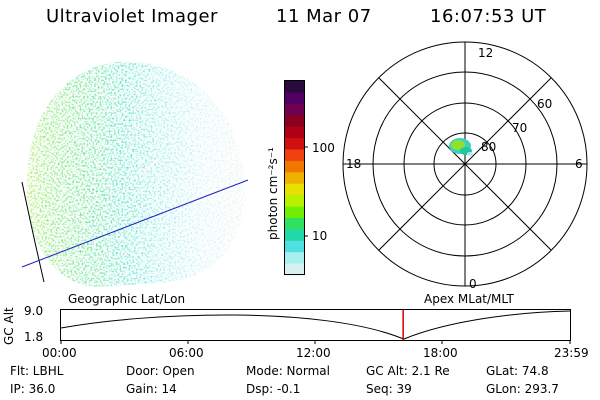 The image size is (600, 400). Describe the element at coordinates (37, 371) in the screenshot. I see `filter-info: Flt: LBHL` at that location.